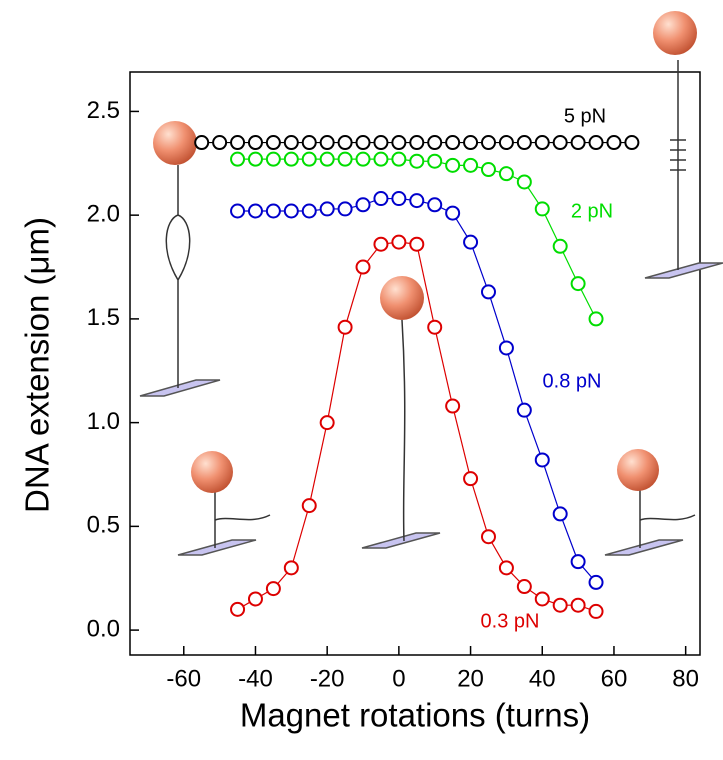 This screenshot has height=760, width=723. What do you see at coordinates (572, 381) in the screenshot?
I see `series-label: 0.8 pN` at bounding box center [572, 381].